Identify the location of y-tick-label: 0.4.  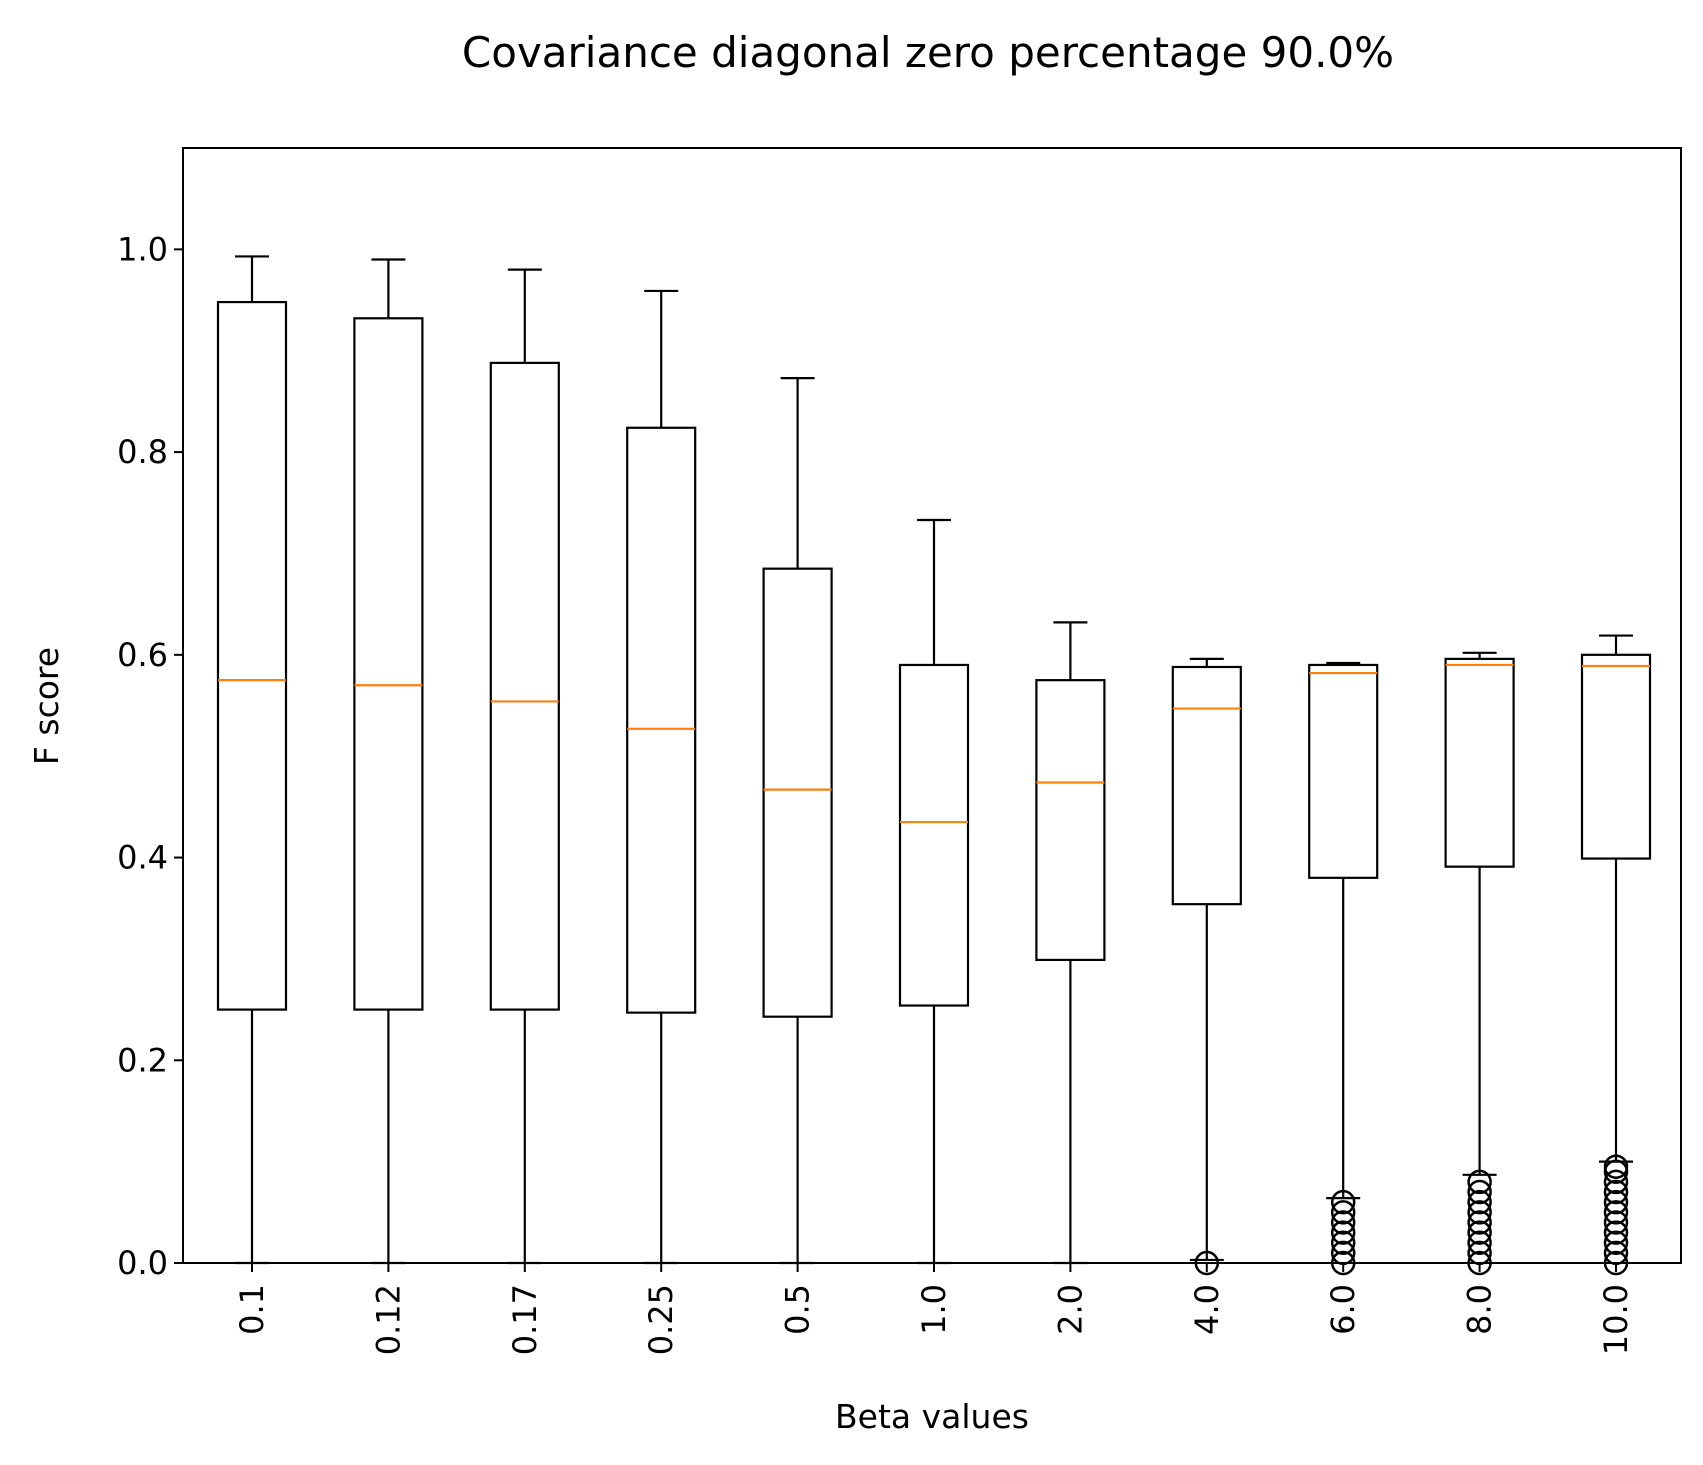
(142, 858).